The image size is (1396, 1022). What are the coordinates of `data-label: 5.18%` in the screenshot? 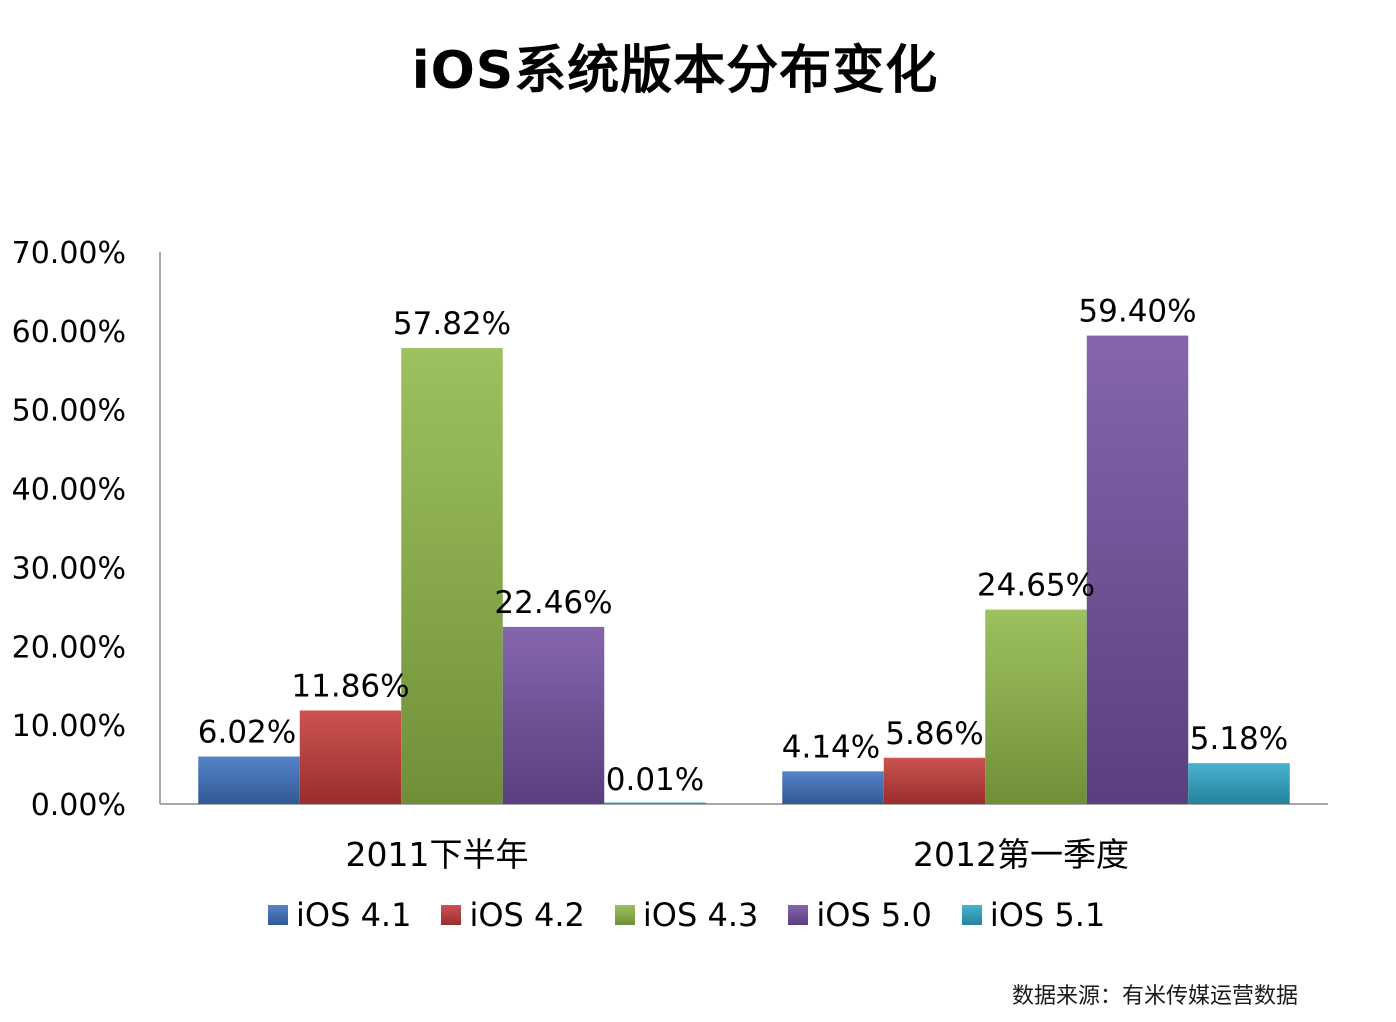 It's located at (1239, 739).